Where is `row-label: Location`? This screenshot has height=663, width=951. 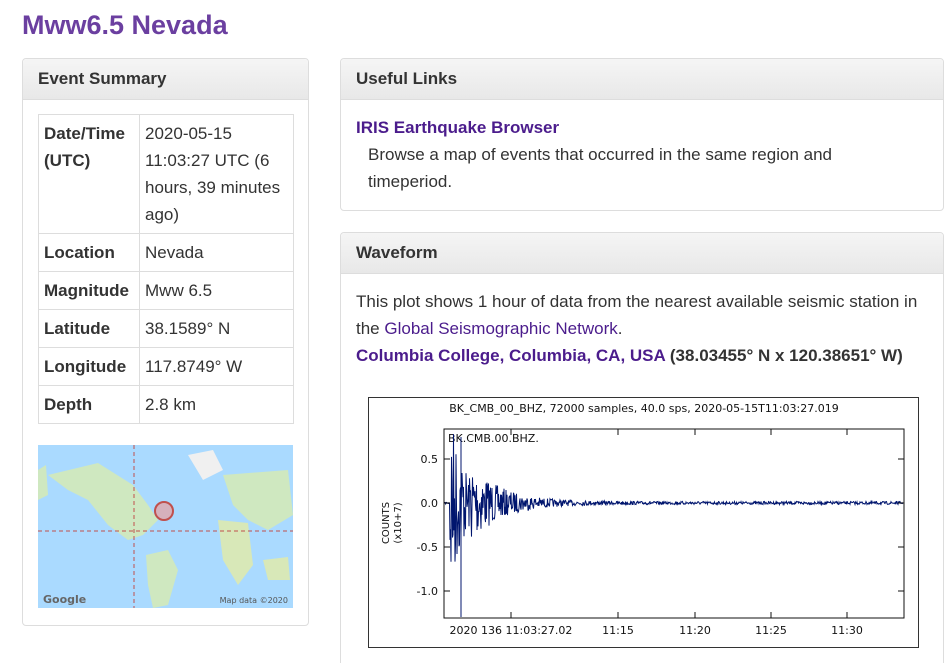 row-label: Location is located at coordinates (89, 252).